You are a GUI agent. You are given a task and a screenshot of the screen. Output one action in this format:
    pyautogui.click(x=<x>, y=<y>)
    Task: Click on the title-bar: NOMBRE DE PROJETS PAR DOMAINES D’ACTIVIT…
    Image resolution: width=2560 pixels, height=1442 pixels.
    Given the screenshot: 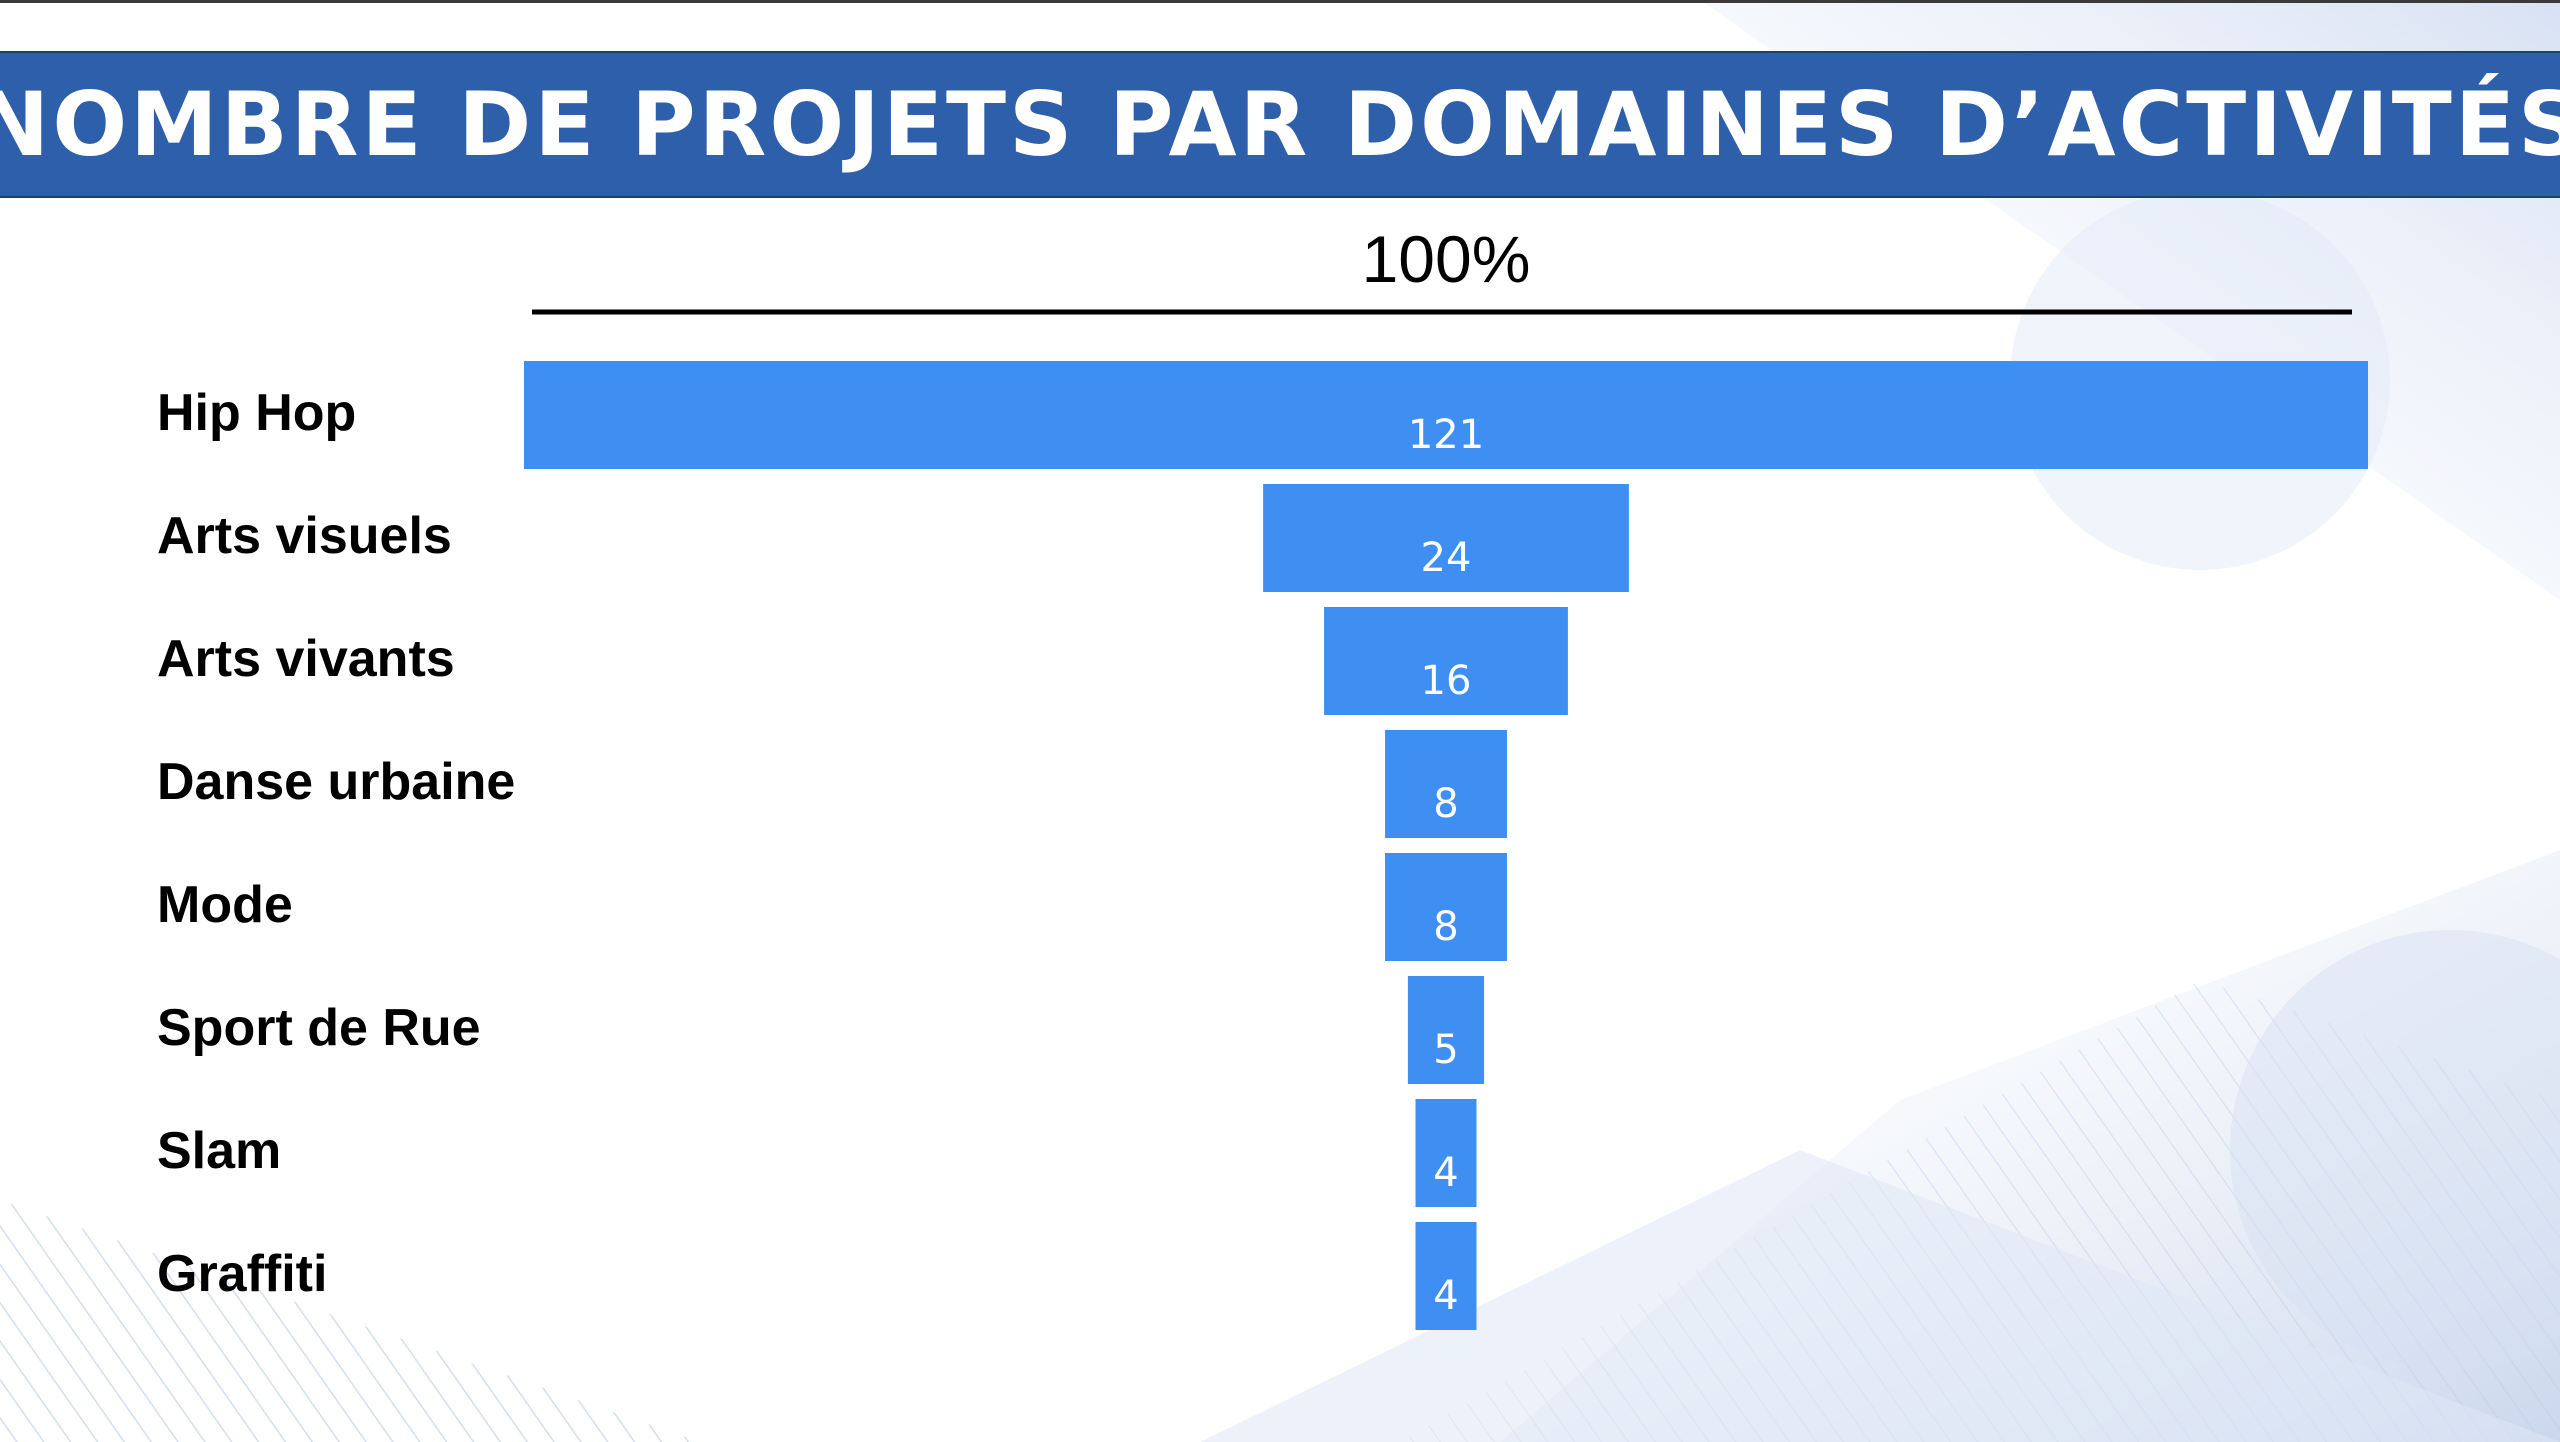 What is the action you would take?
    pyautogui.click(x=1280, y=124)
    